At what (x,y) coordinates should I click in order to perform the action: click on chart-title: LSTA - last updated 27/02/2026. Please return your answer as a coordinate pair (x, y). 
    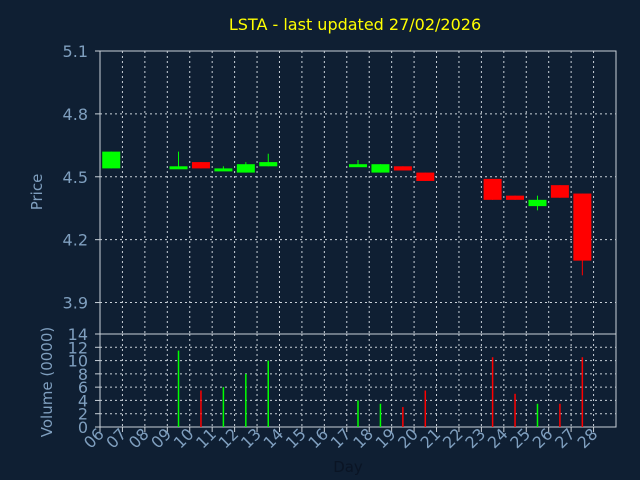
    Looking at the image, I should click on (355, 24).